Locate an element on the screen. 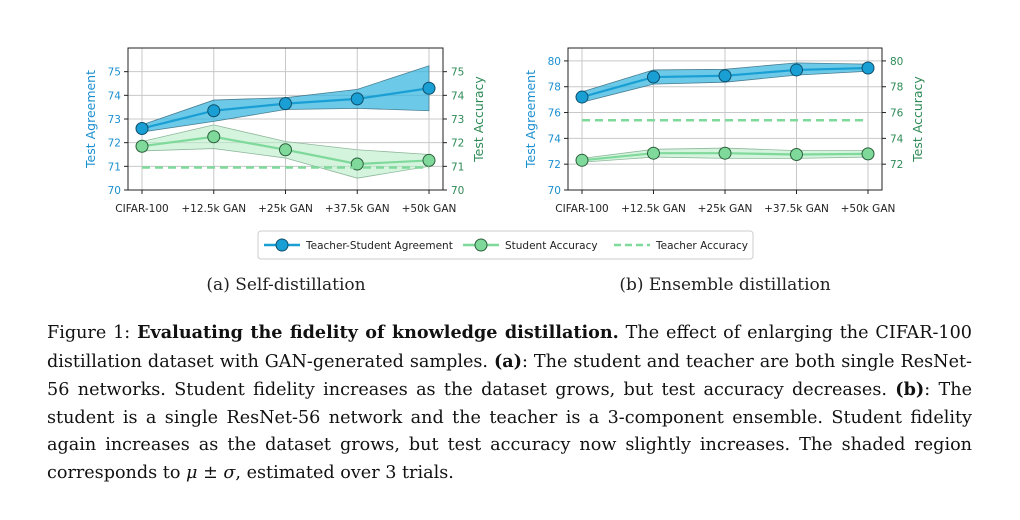  legend-agreement-label: Teacher-Student Agreement is located at coordinates (379, 246).